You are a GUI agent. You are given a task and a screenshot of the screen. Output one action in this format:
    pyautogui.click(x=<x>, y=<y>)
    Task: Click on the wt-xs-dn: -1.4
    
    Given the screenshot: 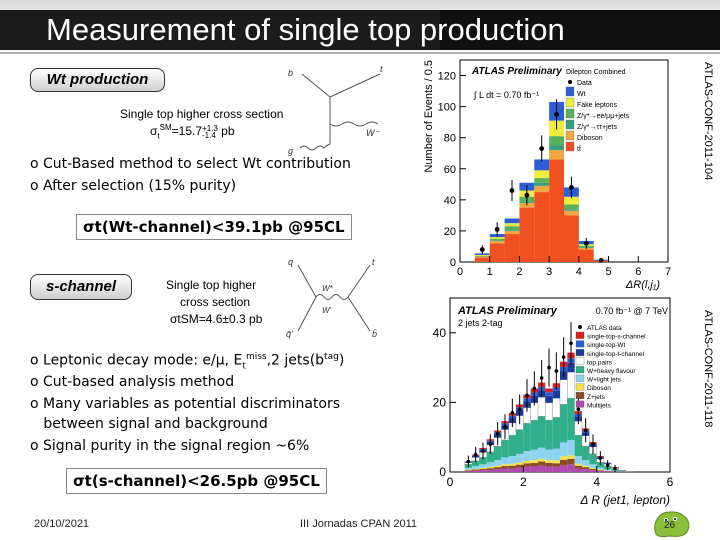 What is the action you would take?
    pyautogui.click(x=209, y=135)
    